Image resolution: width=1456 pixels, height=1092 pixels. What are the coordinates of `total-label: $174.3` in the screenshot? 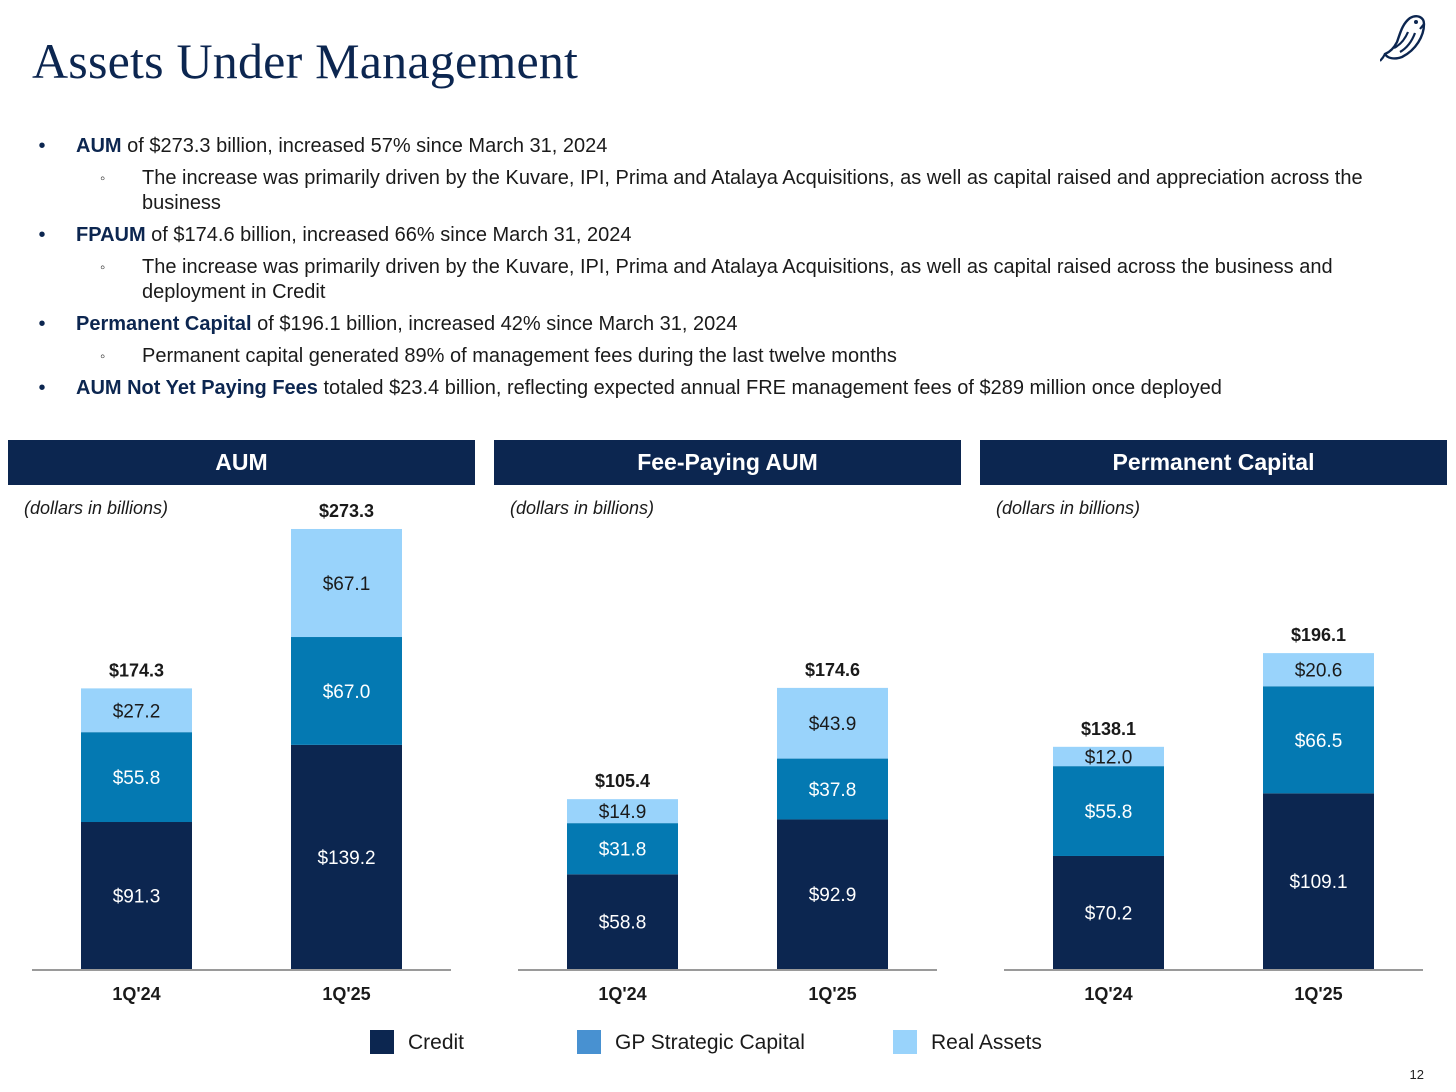 It's located at (136, 670).